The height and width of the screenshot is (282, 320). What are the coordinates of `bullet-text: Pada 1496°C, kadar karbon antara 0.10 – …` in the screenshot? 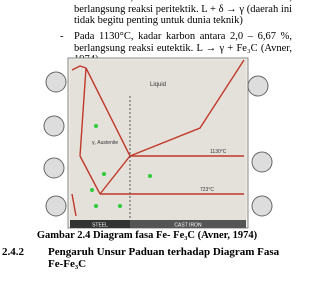 It's located at (183, 13).